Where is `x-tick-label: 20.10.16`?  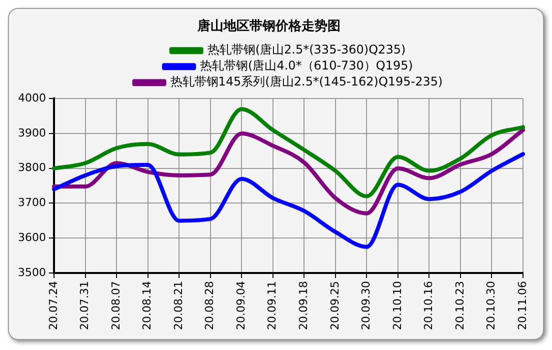 x-tick-label: 20.10.16 is located at coordinates (429, 305).